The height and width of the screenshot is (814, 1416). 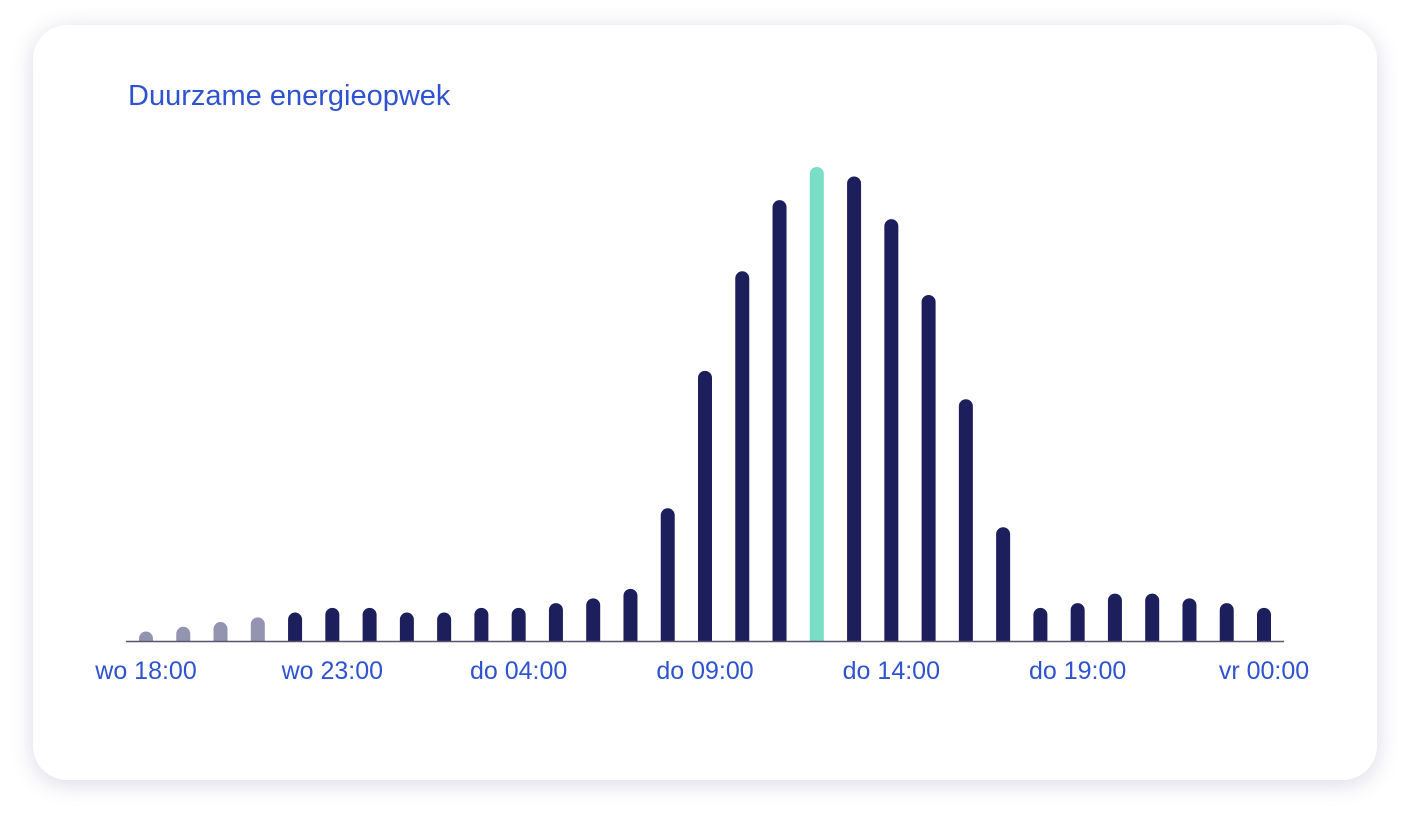 What do you see at coordinates (518, 671) in the screenshot?
I see `x-tick-label: do 04:00` at bounding box center [518, 671].